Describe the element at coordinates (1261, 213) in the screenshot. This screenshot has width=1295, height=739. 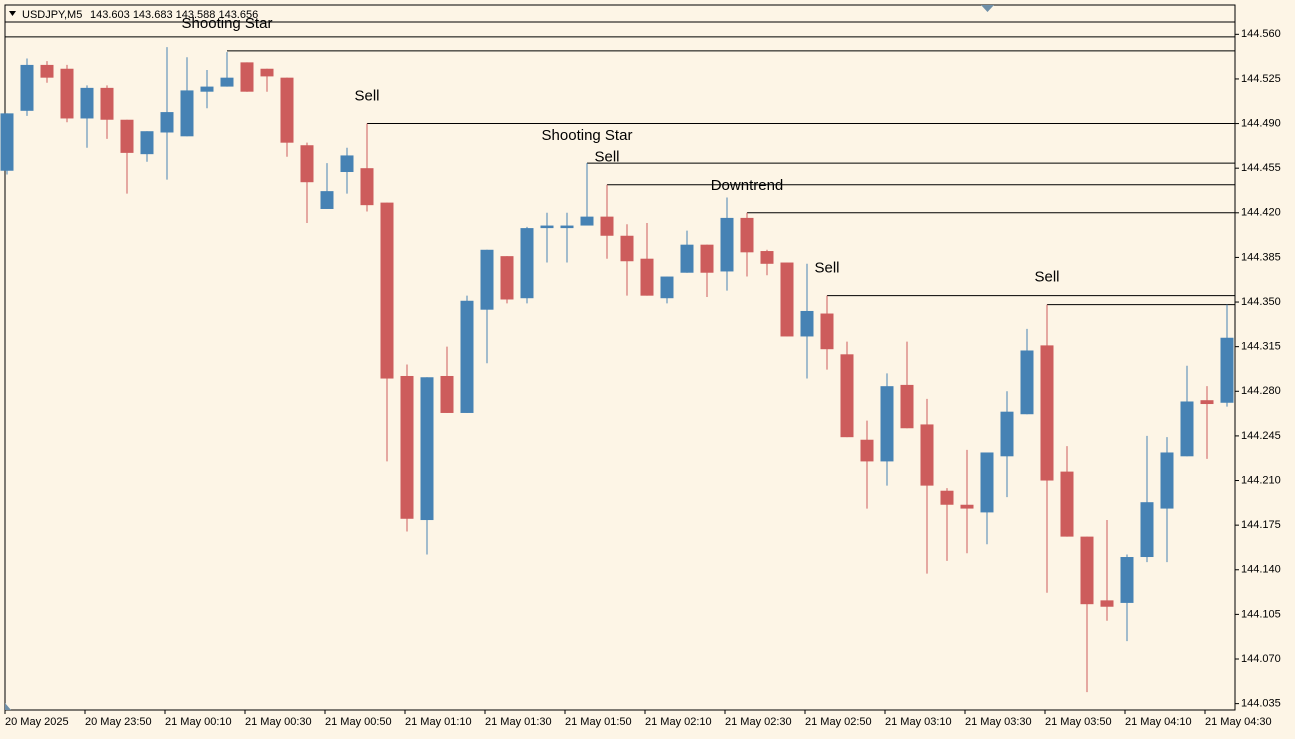
I see `y-tick-label: 144.420` at that location.